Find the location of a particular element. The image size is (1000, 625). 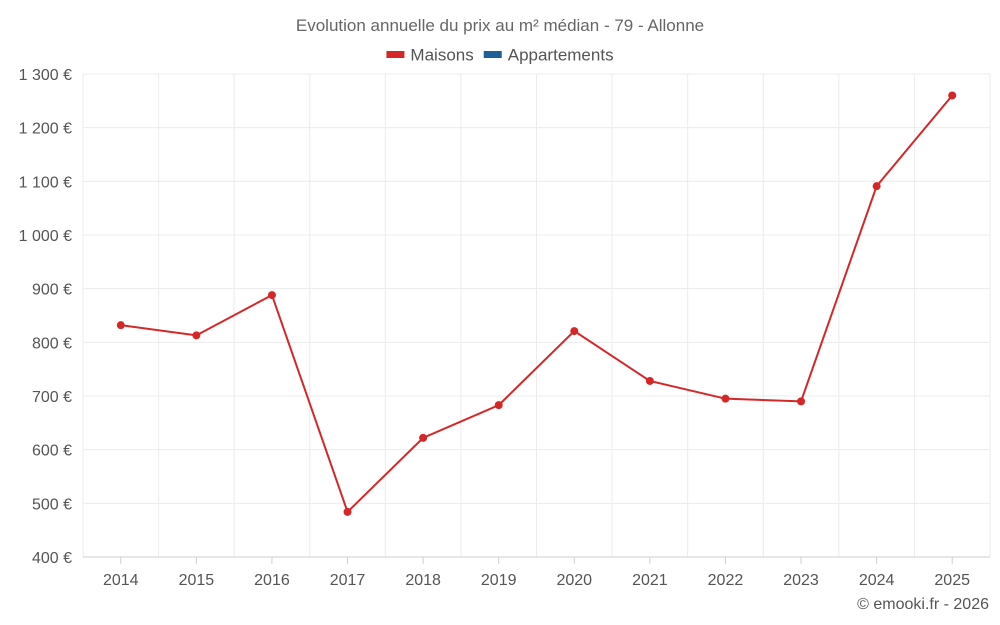

x-tick-label: 2025 is located at coordinates (952, 580).